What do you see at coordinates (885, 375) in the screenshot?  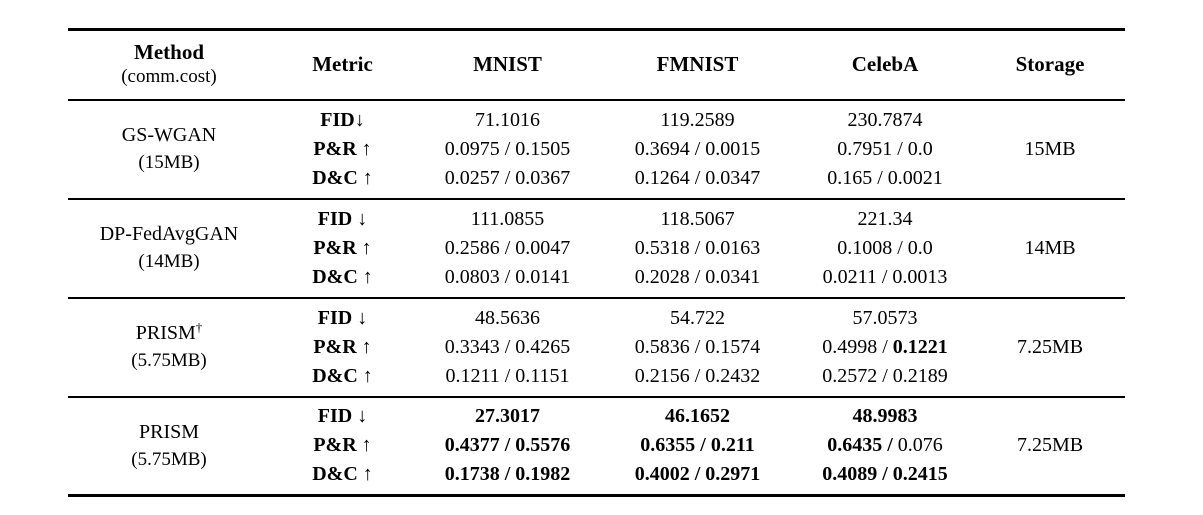 I see `celeba-dc-value: 0.2572 / 0.2189` at bounding box center [885, 375].